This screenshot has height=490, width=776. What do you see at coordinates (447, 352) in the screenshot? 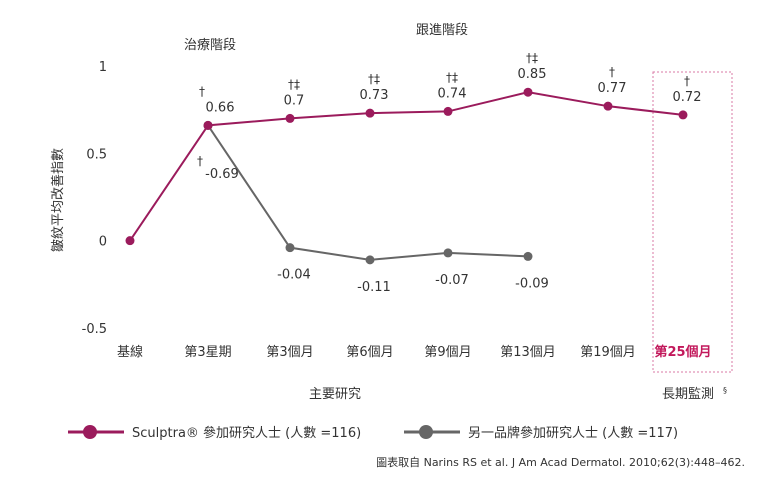
I see `x-tick-label: 第9個月` at bounding box center [447, 352].